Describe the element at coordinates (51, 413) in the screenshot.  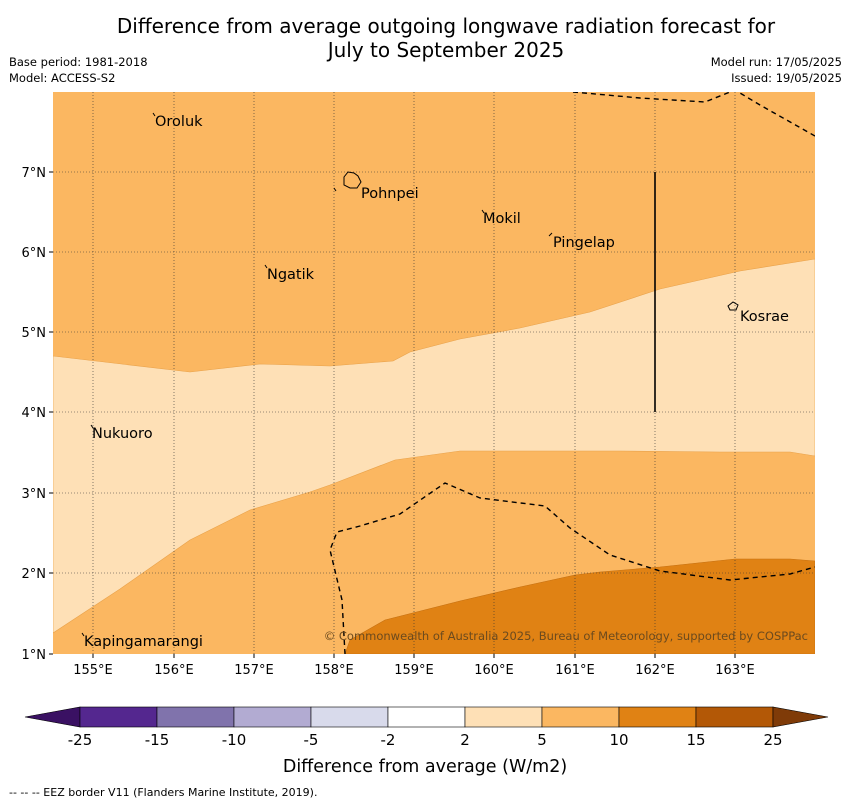
I see `lat-ticks` at that location.